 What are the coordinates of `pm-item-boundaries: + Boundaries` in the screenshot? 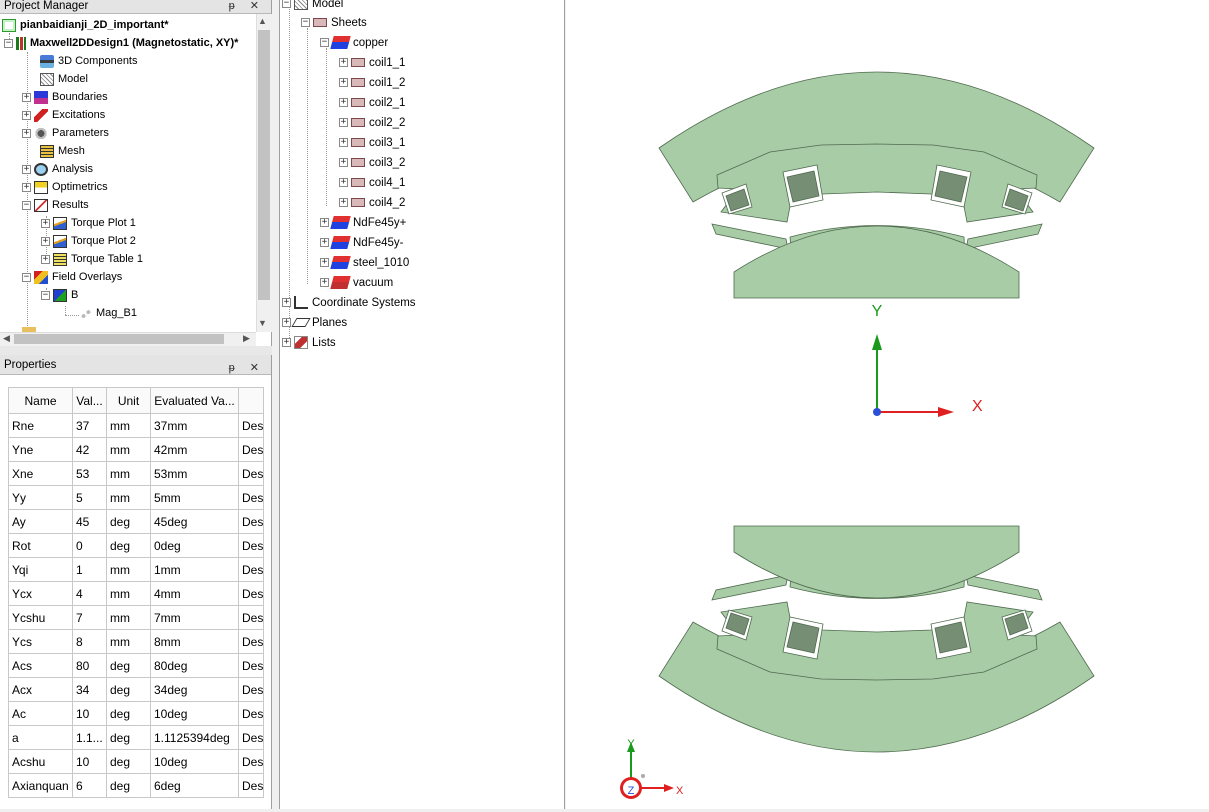 It's located at (65, 97).